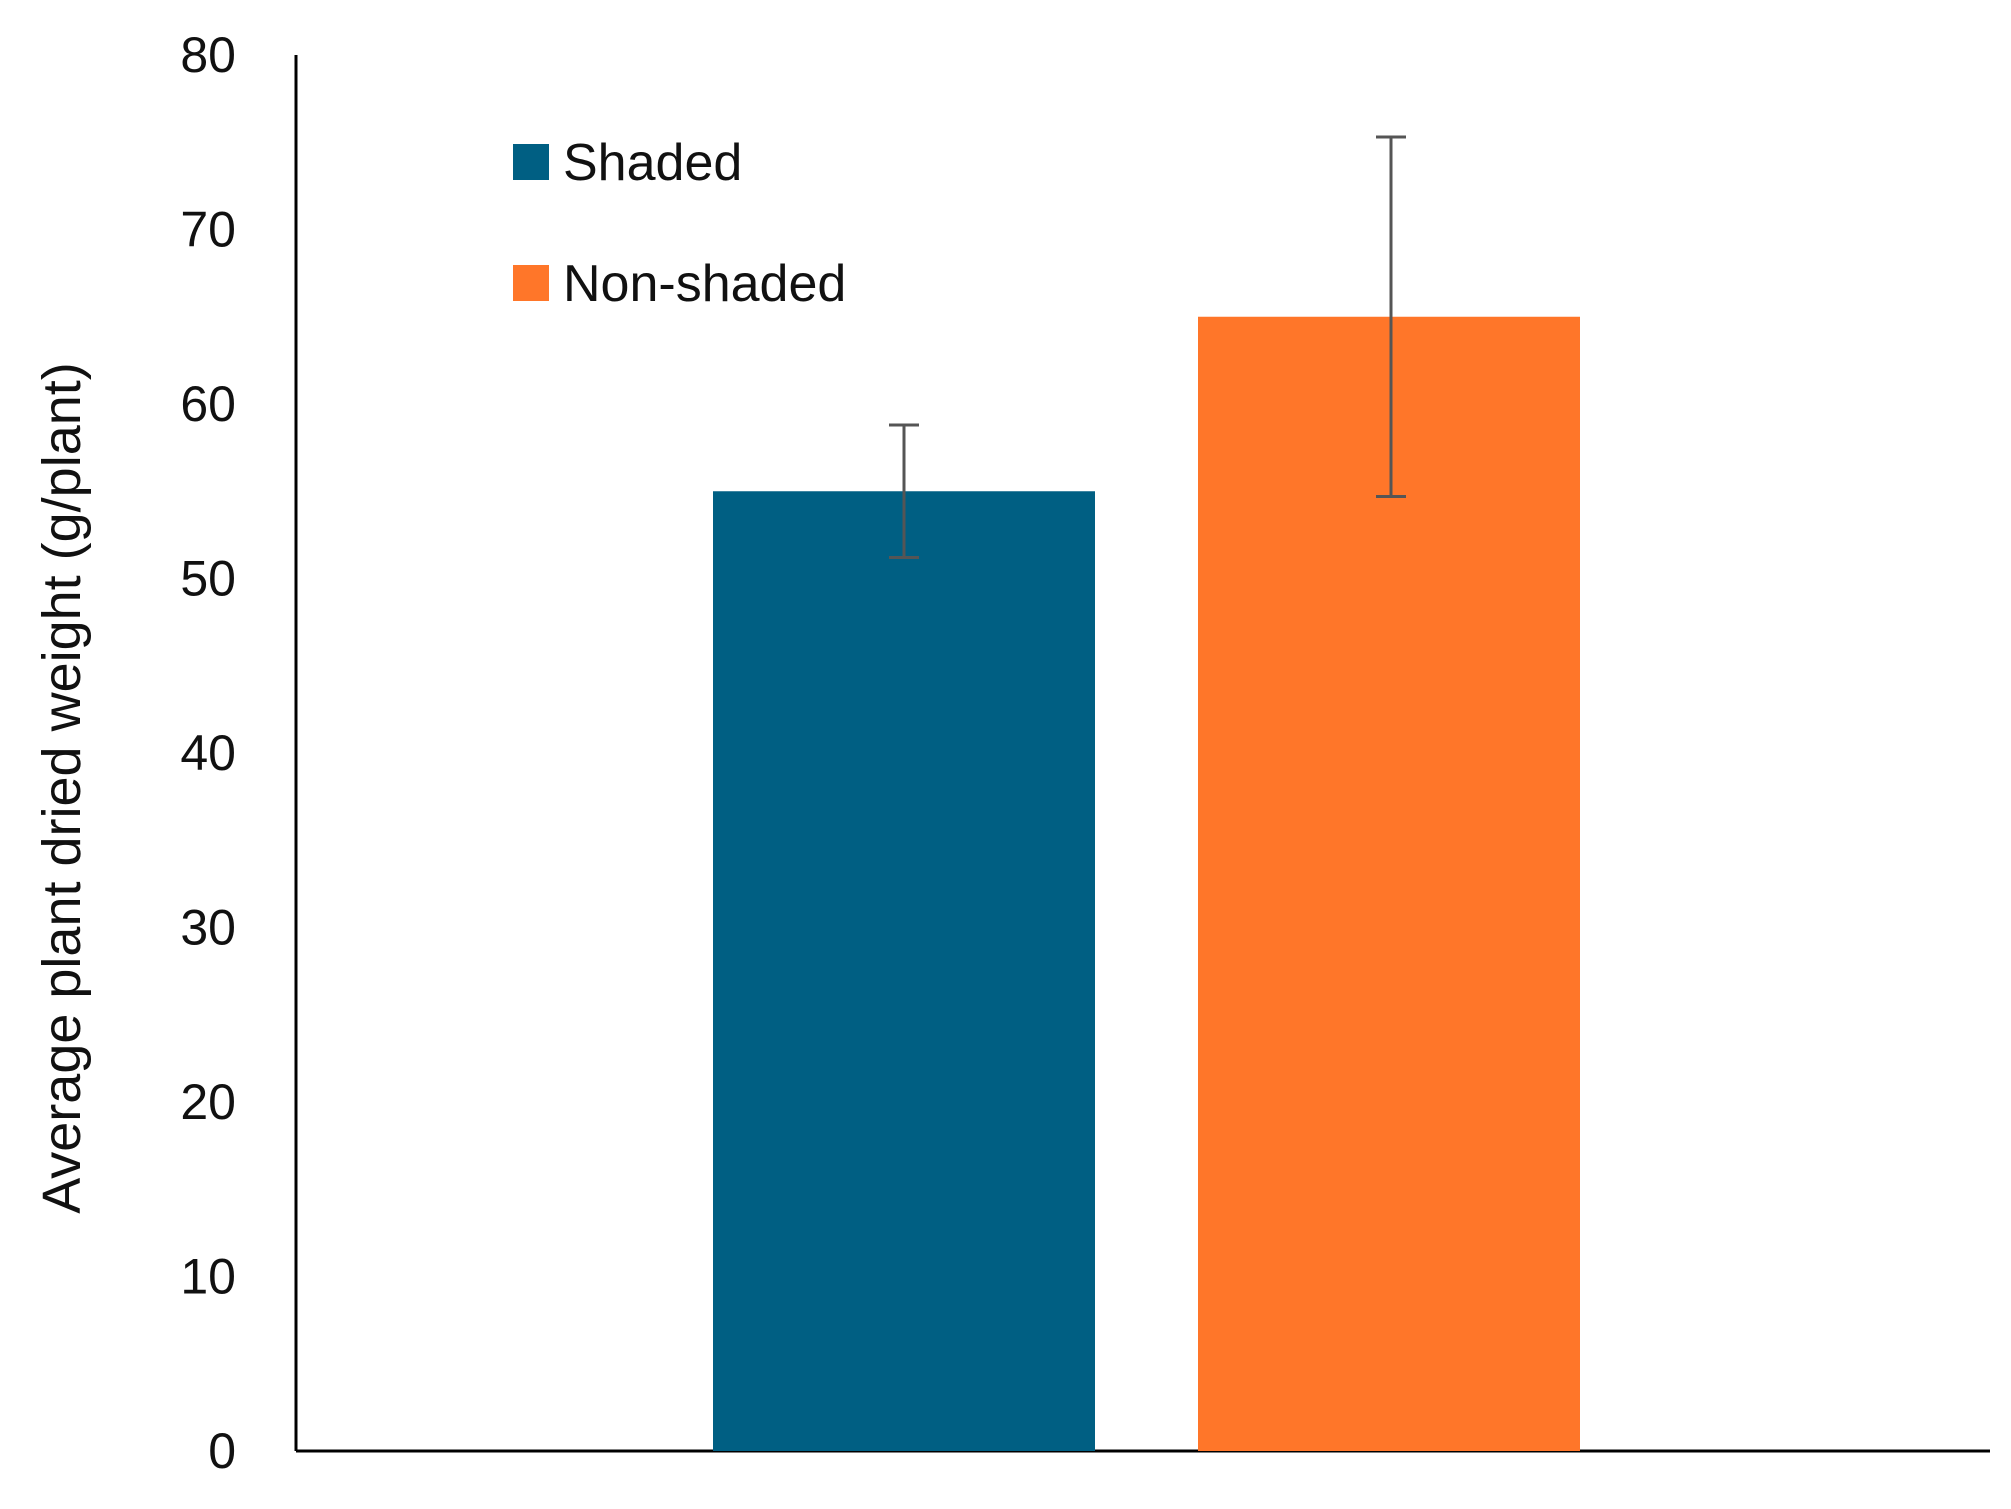 Image resolution: width=2011 pixels, height=1509 pixels. I want to click on legend: Shaded Non-shaded, so click(679, 223).